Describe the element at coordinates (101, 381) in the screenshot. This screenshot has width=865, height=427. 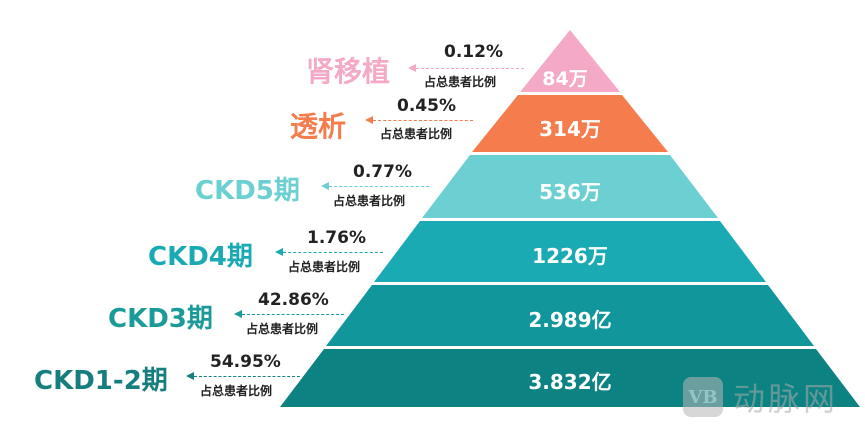
I see `stage-ckd1-2: CKD1-2期` at that location.